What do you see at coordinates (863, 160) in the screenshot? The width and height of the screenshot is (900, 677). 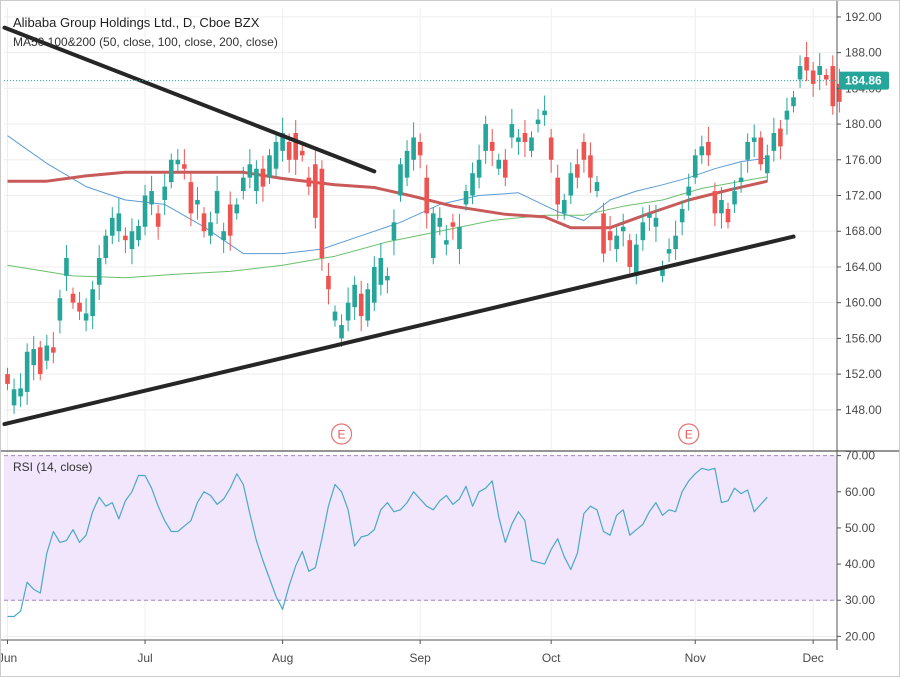 I see `price-tick-label: 176.00` at bounding box center [863, 160].